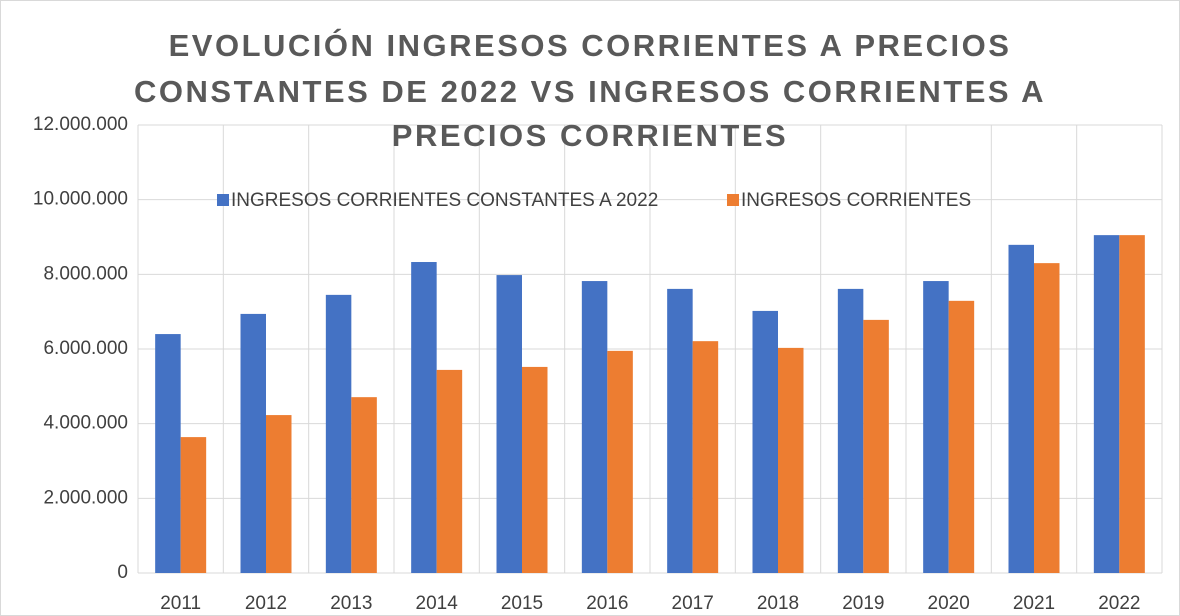 The image size is (1180, 616). I want to click on x-tick-label: 2012, so click(266, 603).